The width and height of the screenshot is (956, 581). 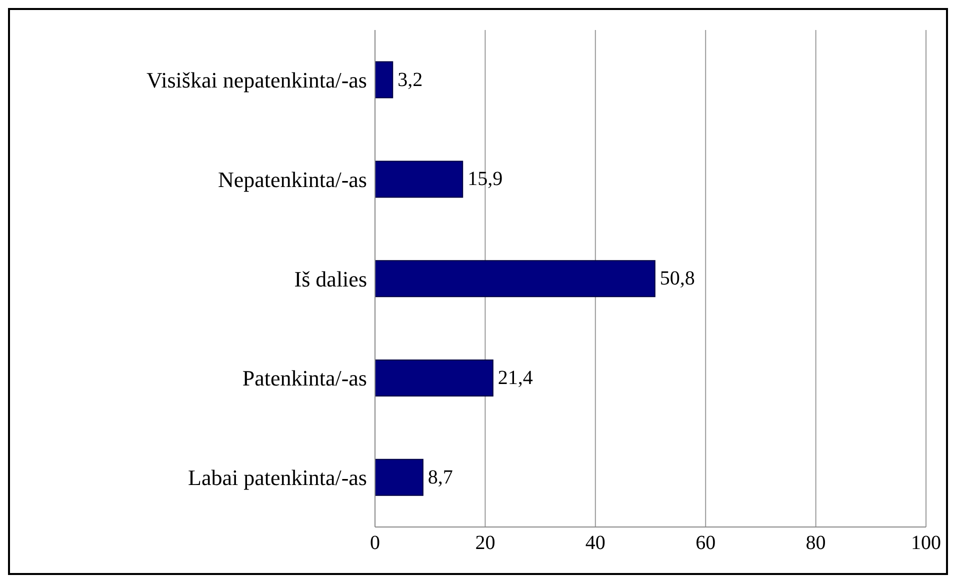 What do you see at coordinates (277, 477) in the screenshot?
I see `y-tick-label: Labai patenkinta/-as` at bounding box center [277, 477].